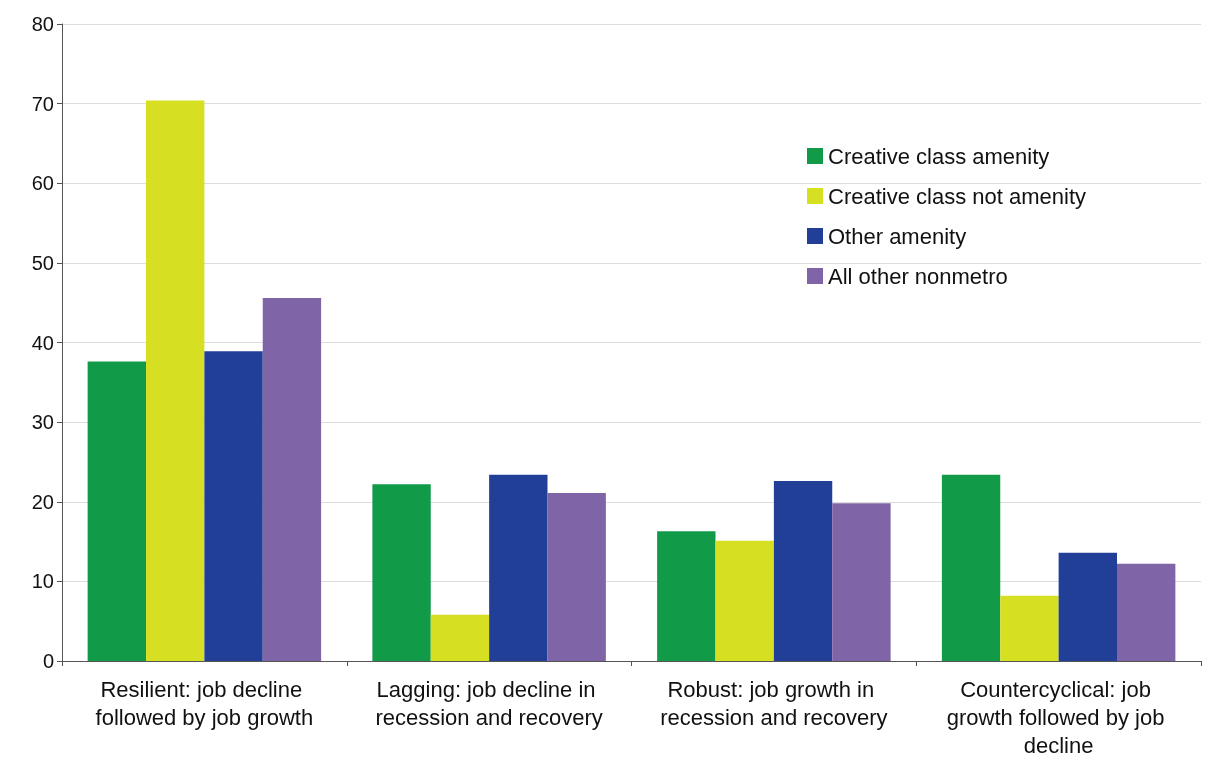 The width and height of the screenshot is (1211, 776). I want to click on y-tick-label: 40, so click(42, 342).